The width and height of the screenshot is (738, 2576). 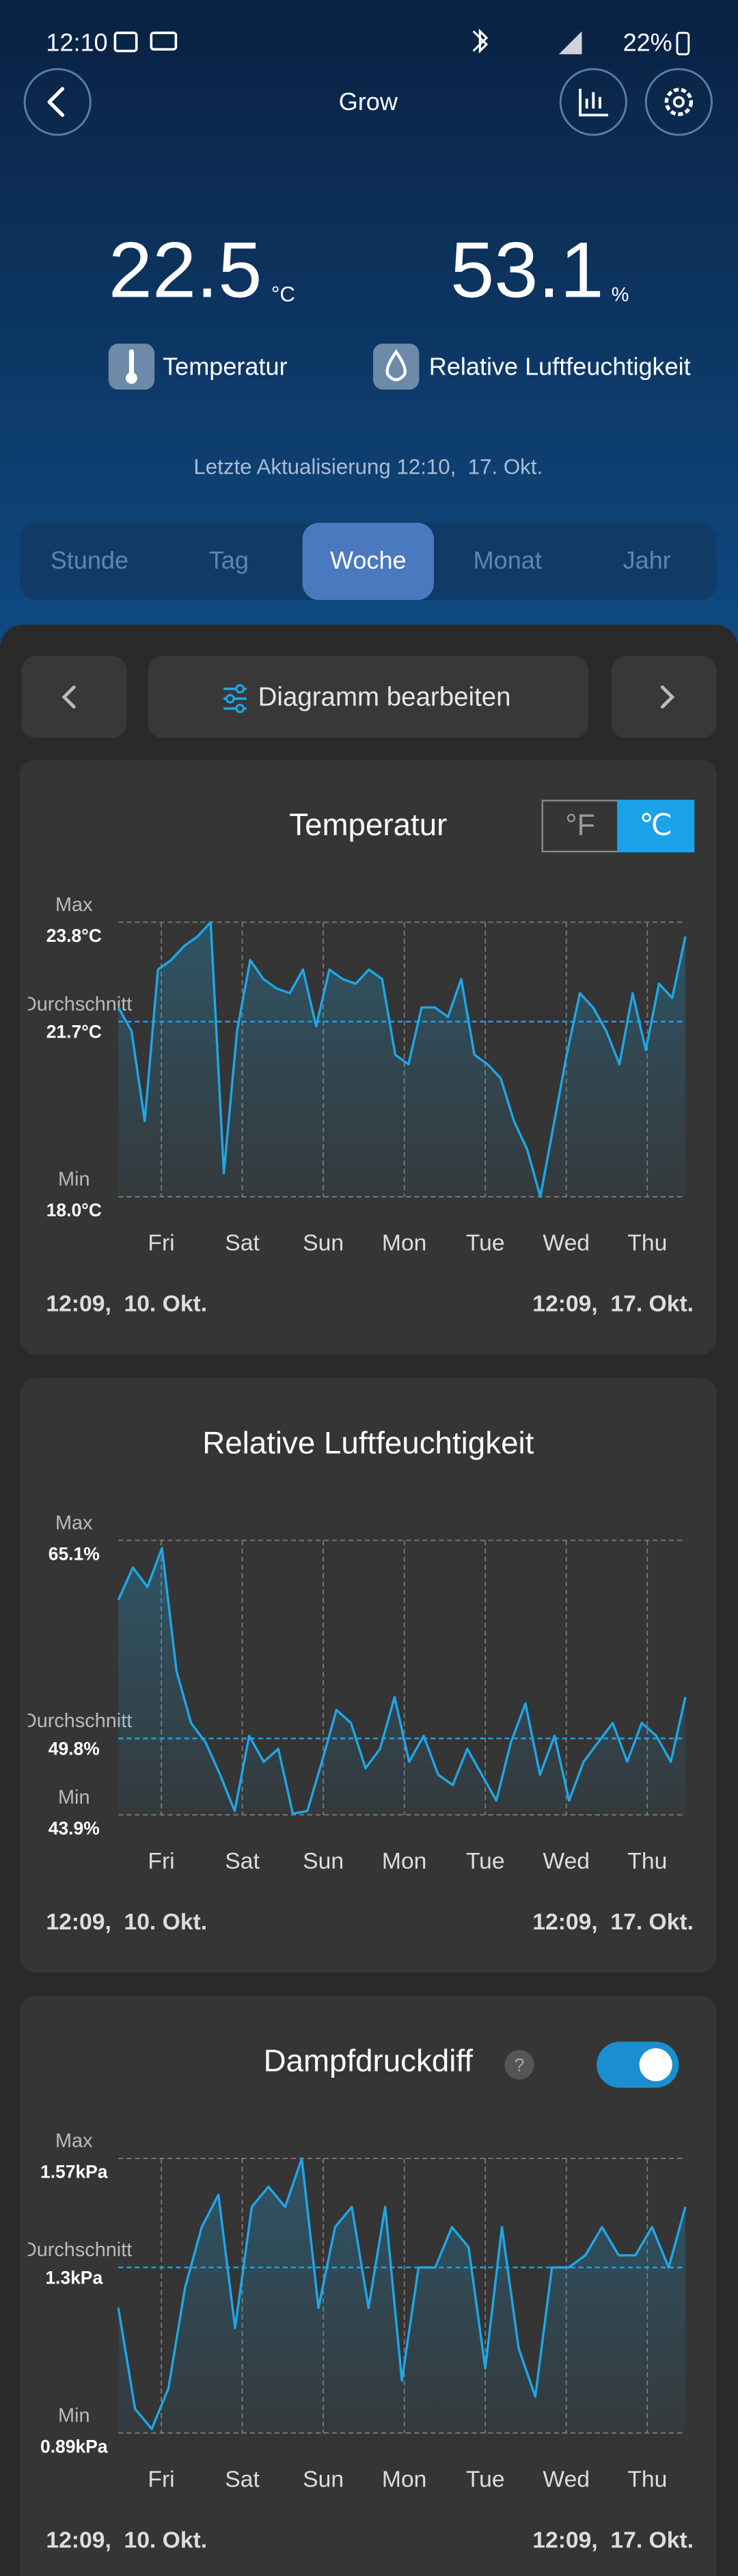 I want to click on unit-option-label: ℃, so click(x=655, y=825).